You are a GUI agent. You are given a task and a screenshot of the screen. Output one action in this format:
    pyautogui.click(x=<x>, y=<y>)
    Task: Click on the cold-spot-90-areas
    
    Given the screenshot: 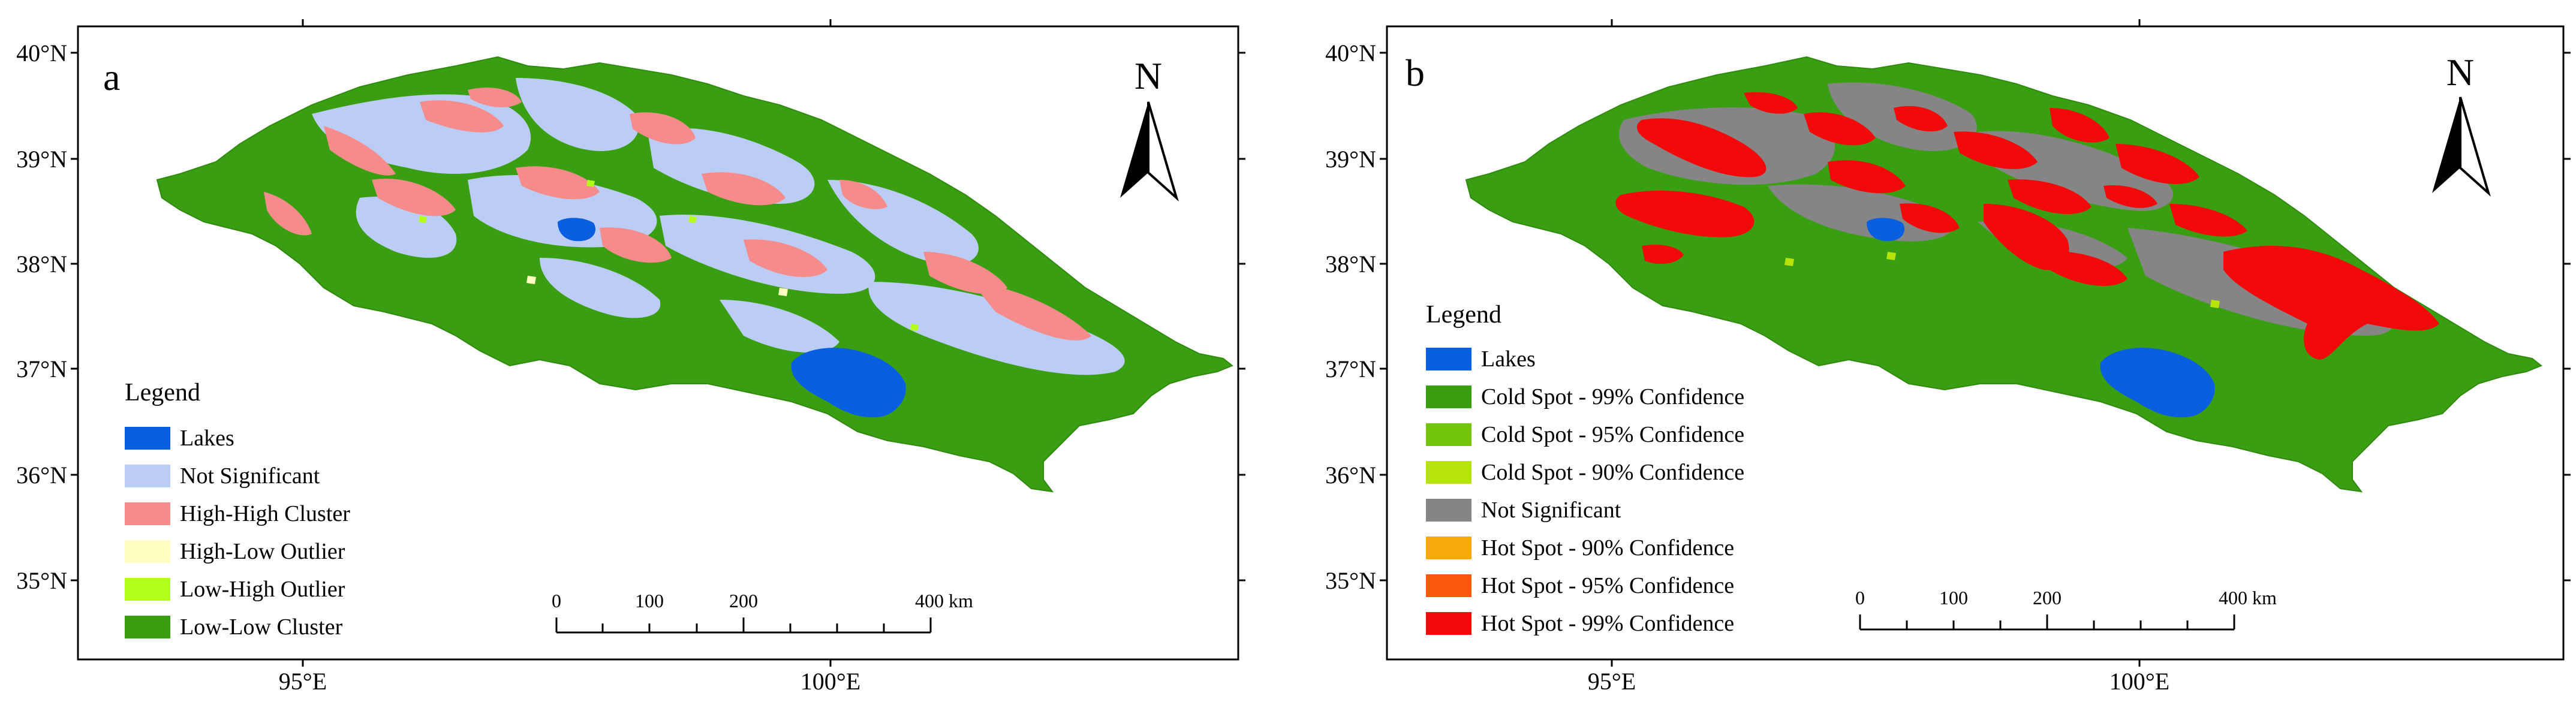 What is the action you would take?
    pyautogui.click(x=2002, y=280)
    